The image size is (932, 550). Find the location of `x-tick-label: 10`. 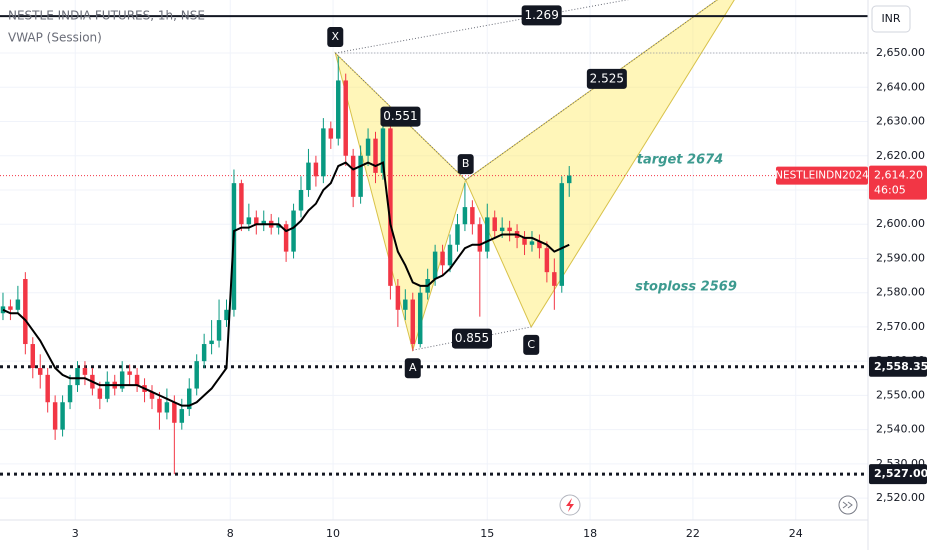

x-tick-label: 10 is located at coordinates (333, 533).